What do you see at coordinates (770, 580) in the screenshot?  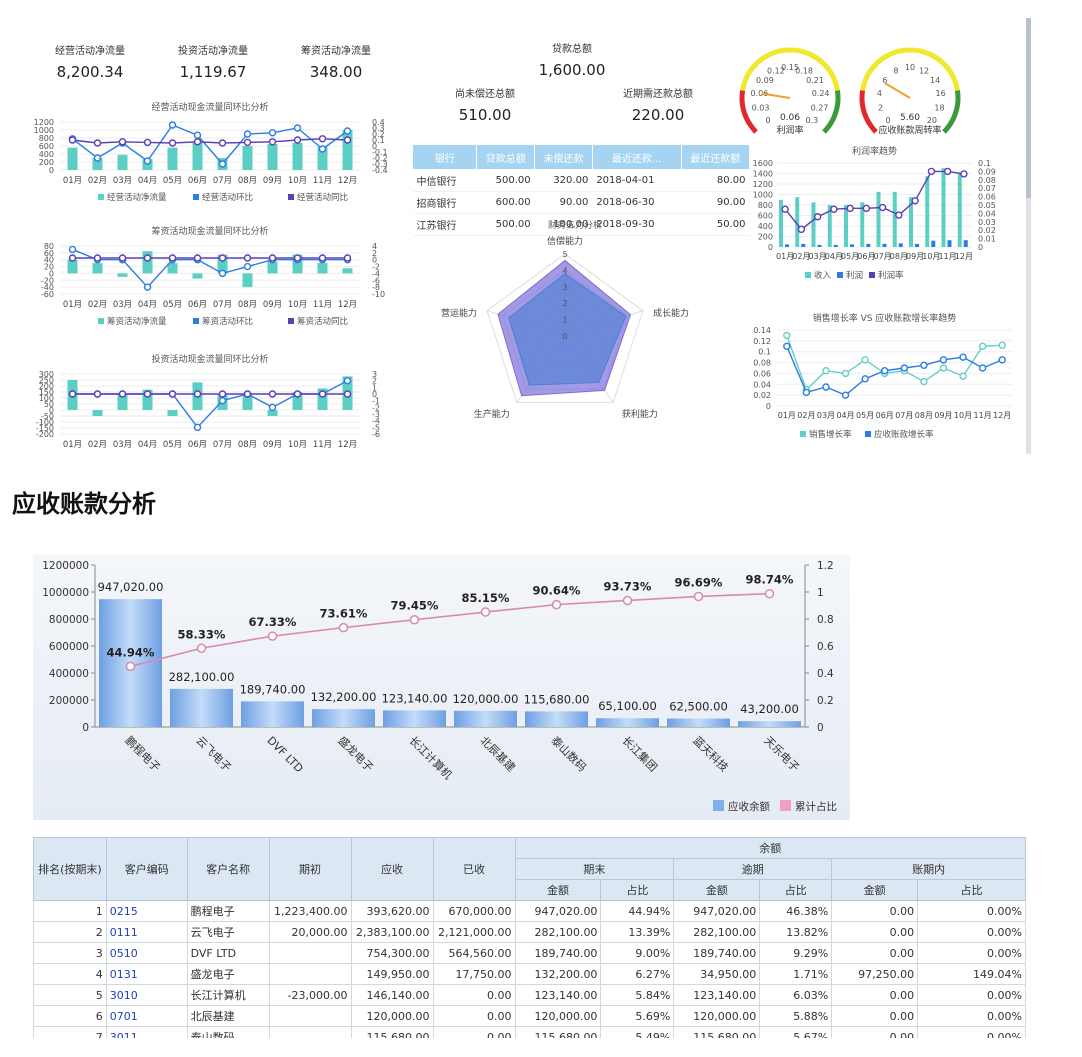 I see `cumulative-label: 98.74%` at bounding box center [770, 580].